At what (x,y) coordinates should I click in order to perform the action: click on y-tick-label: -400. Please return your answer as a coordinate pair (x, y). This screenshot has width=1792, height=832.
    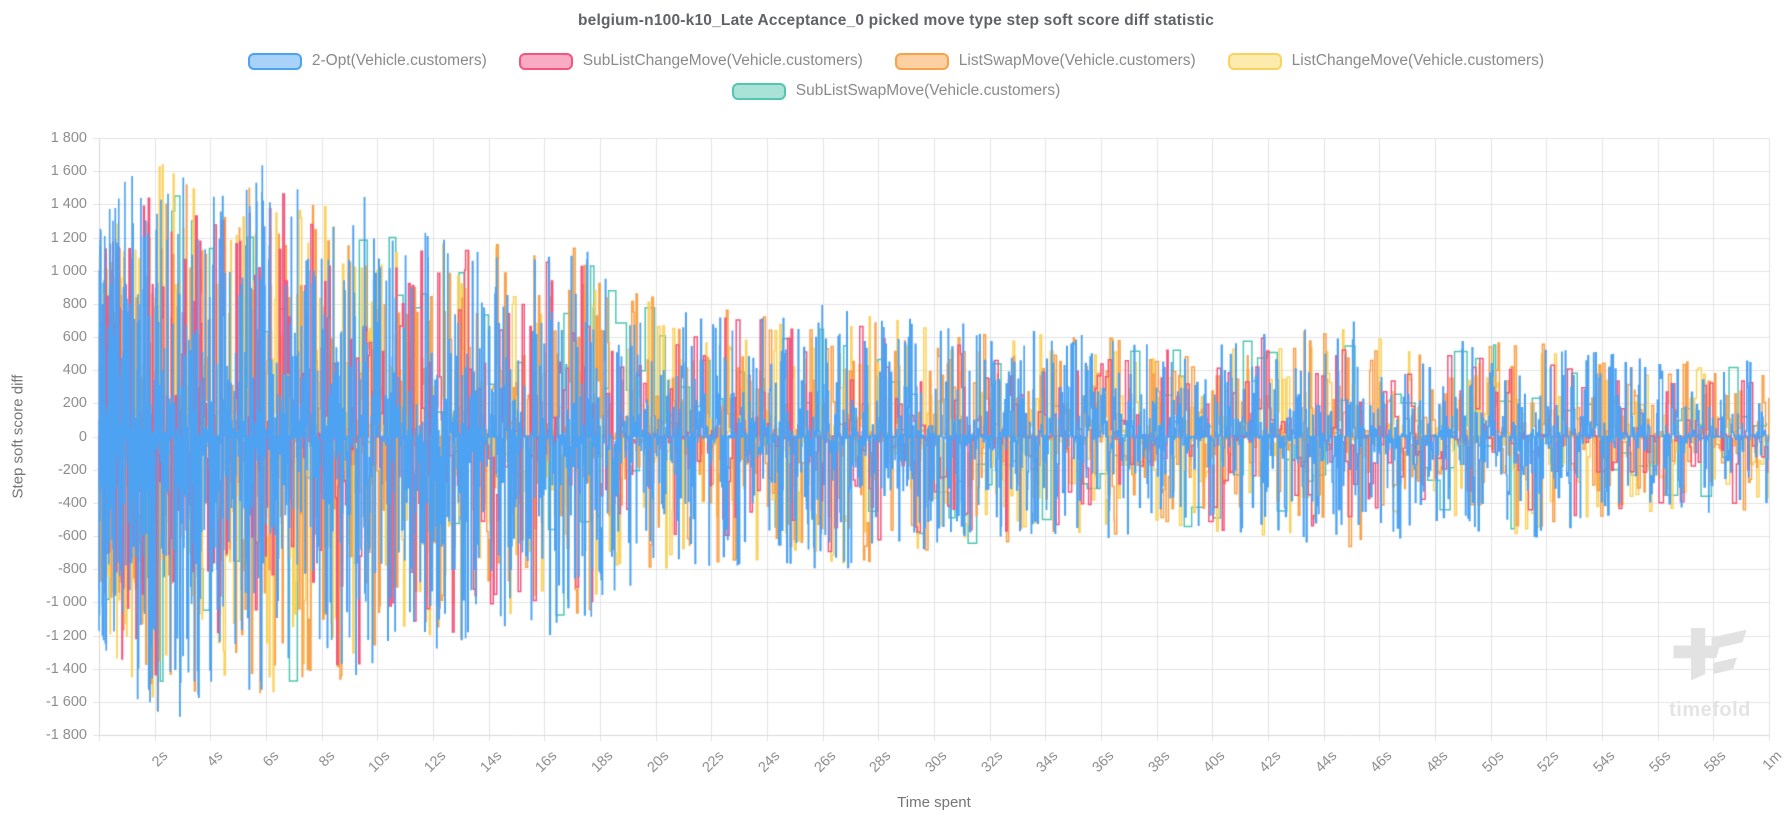
    Looking at the image, I should click on (72, 502).